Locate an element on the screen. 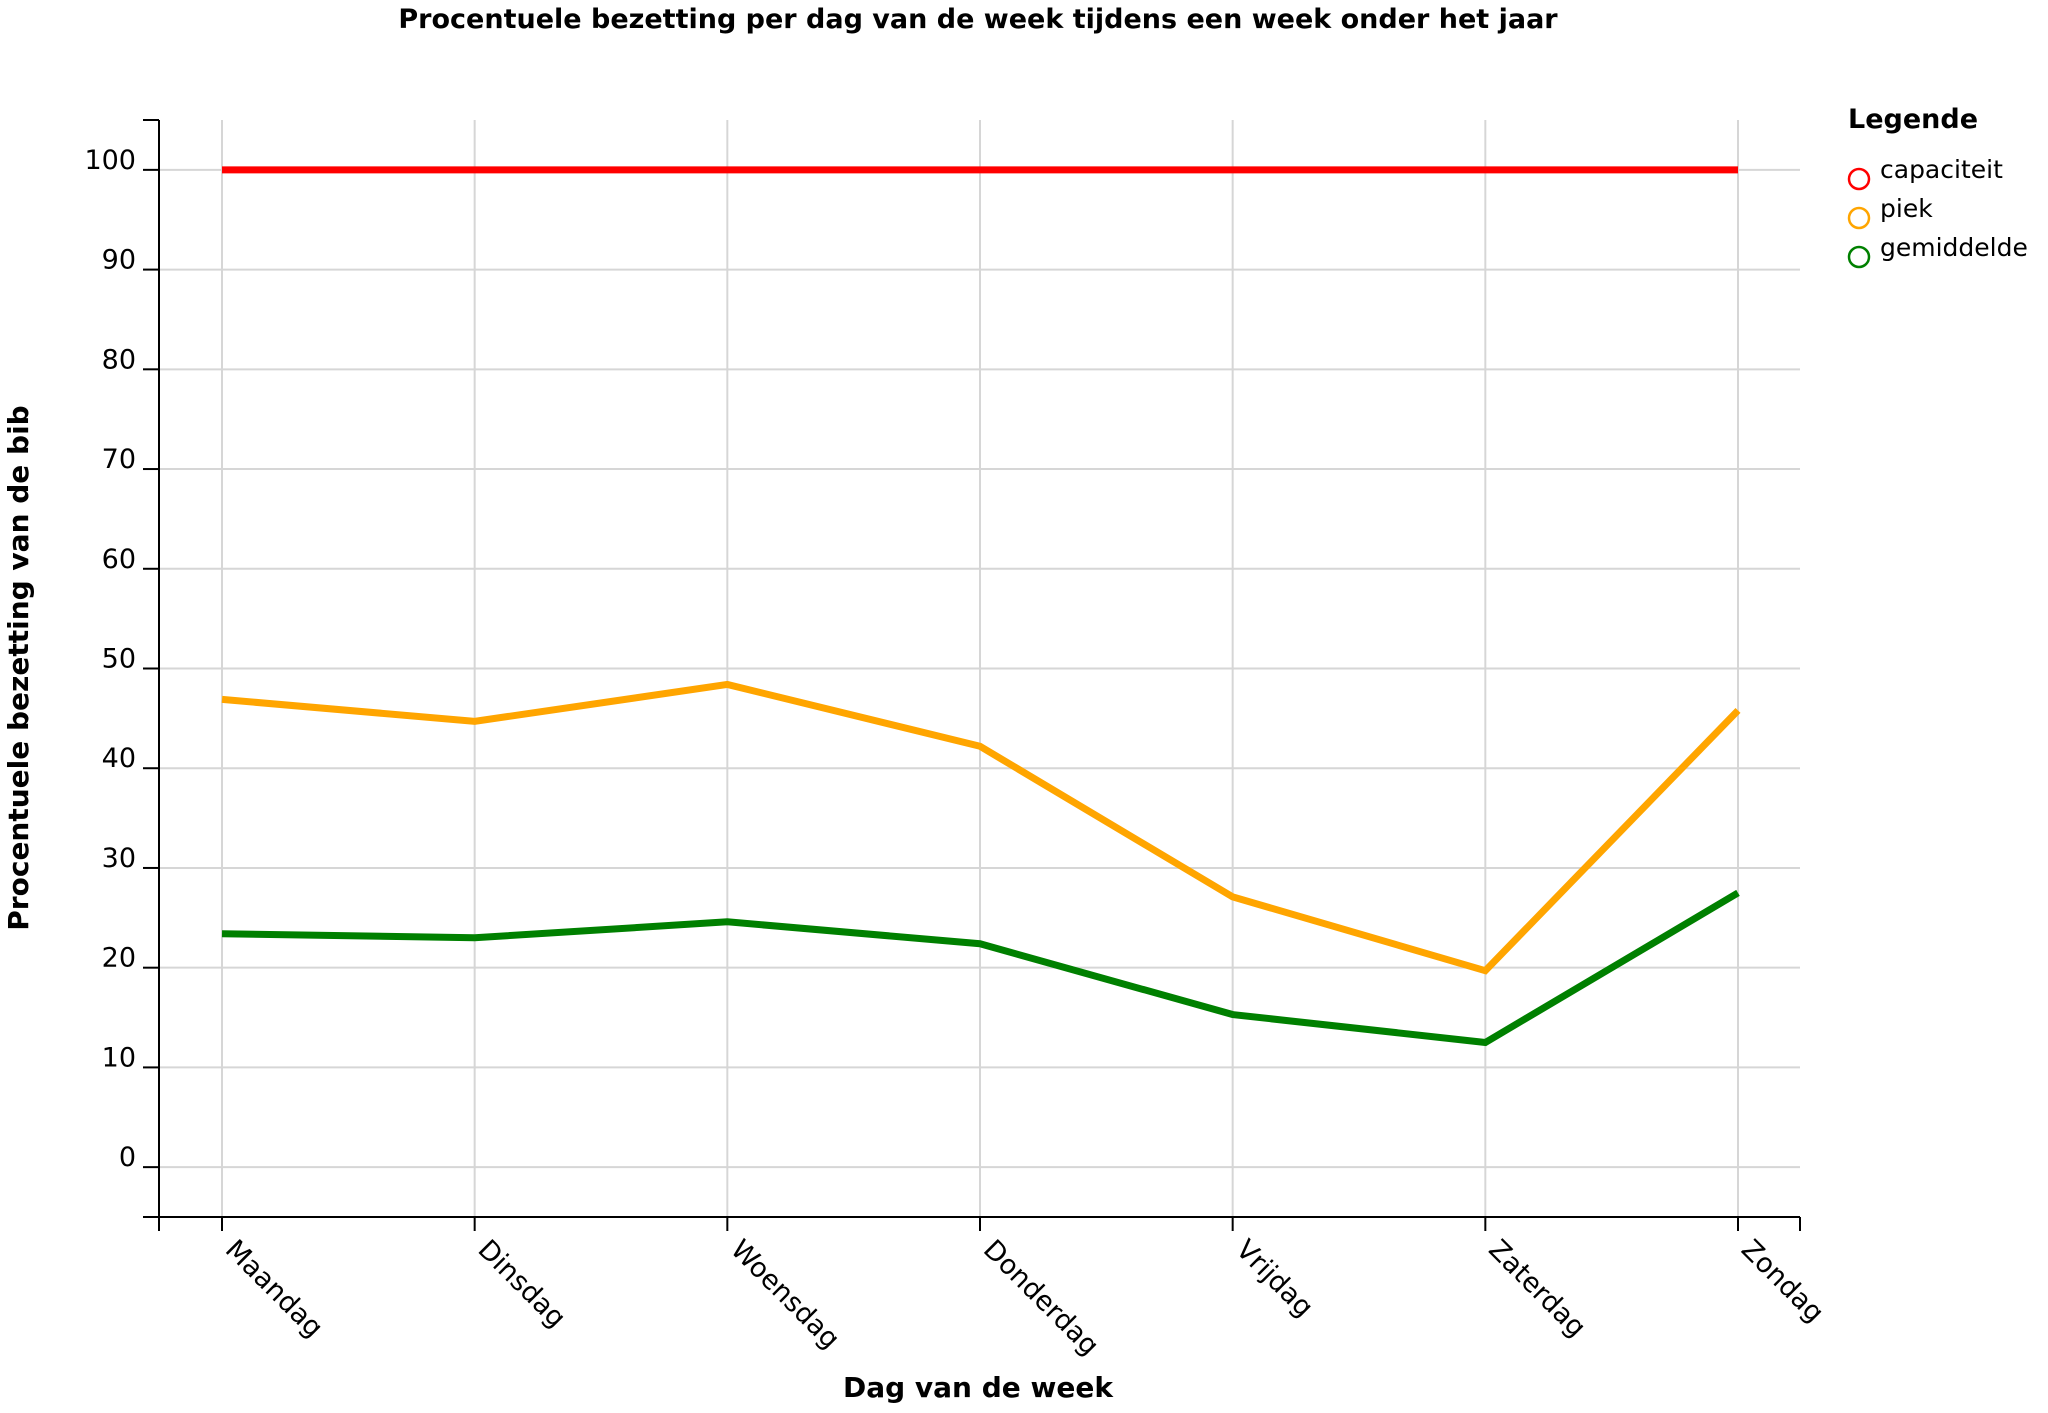  x-tick-label: Donderdag is located at coordinates (1041, 1298).